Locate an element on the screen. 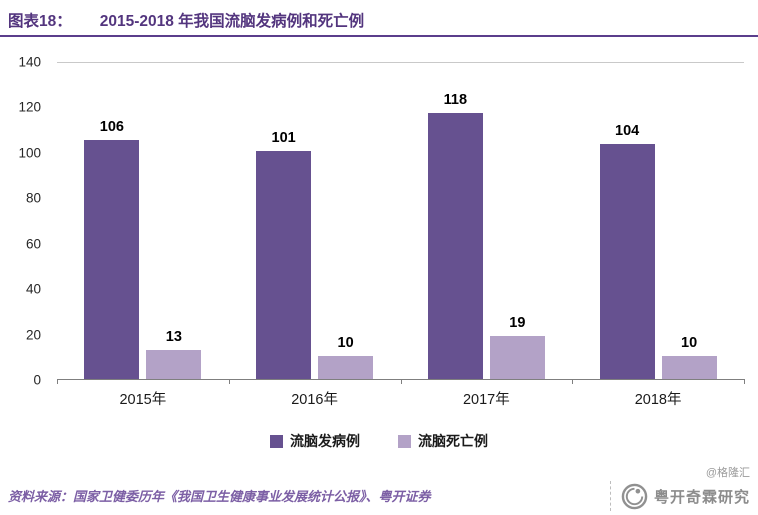  chart-index-label: 图表18： is located at coordinates (40, 21).